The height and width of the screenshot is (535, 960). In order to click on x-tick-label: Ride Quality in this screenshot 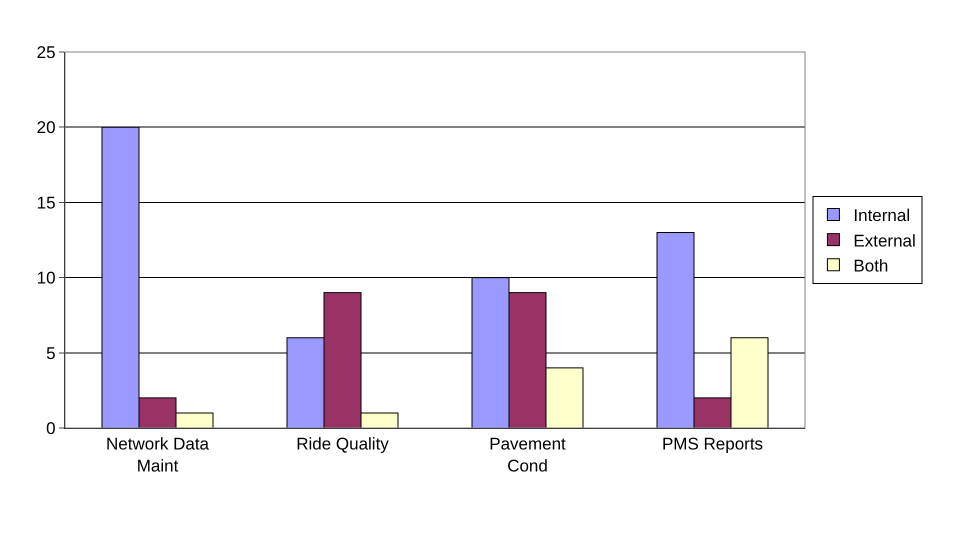, I will do `click(343, 444)`.